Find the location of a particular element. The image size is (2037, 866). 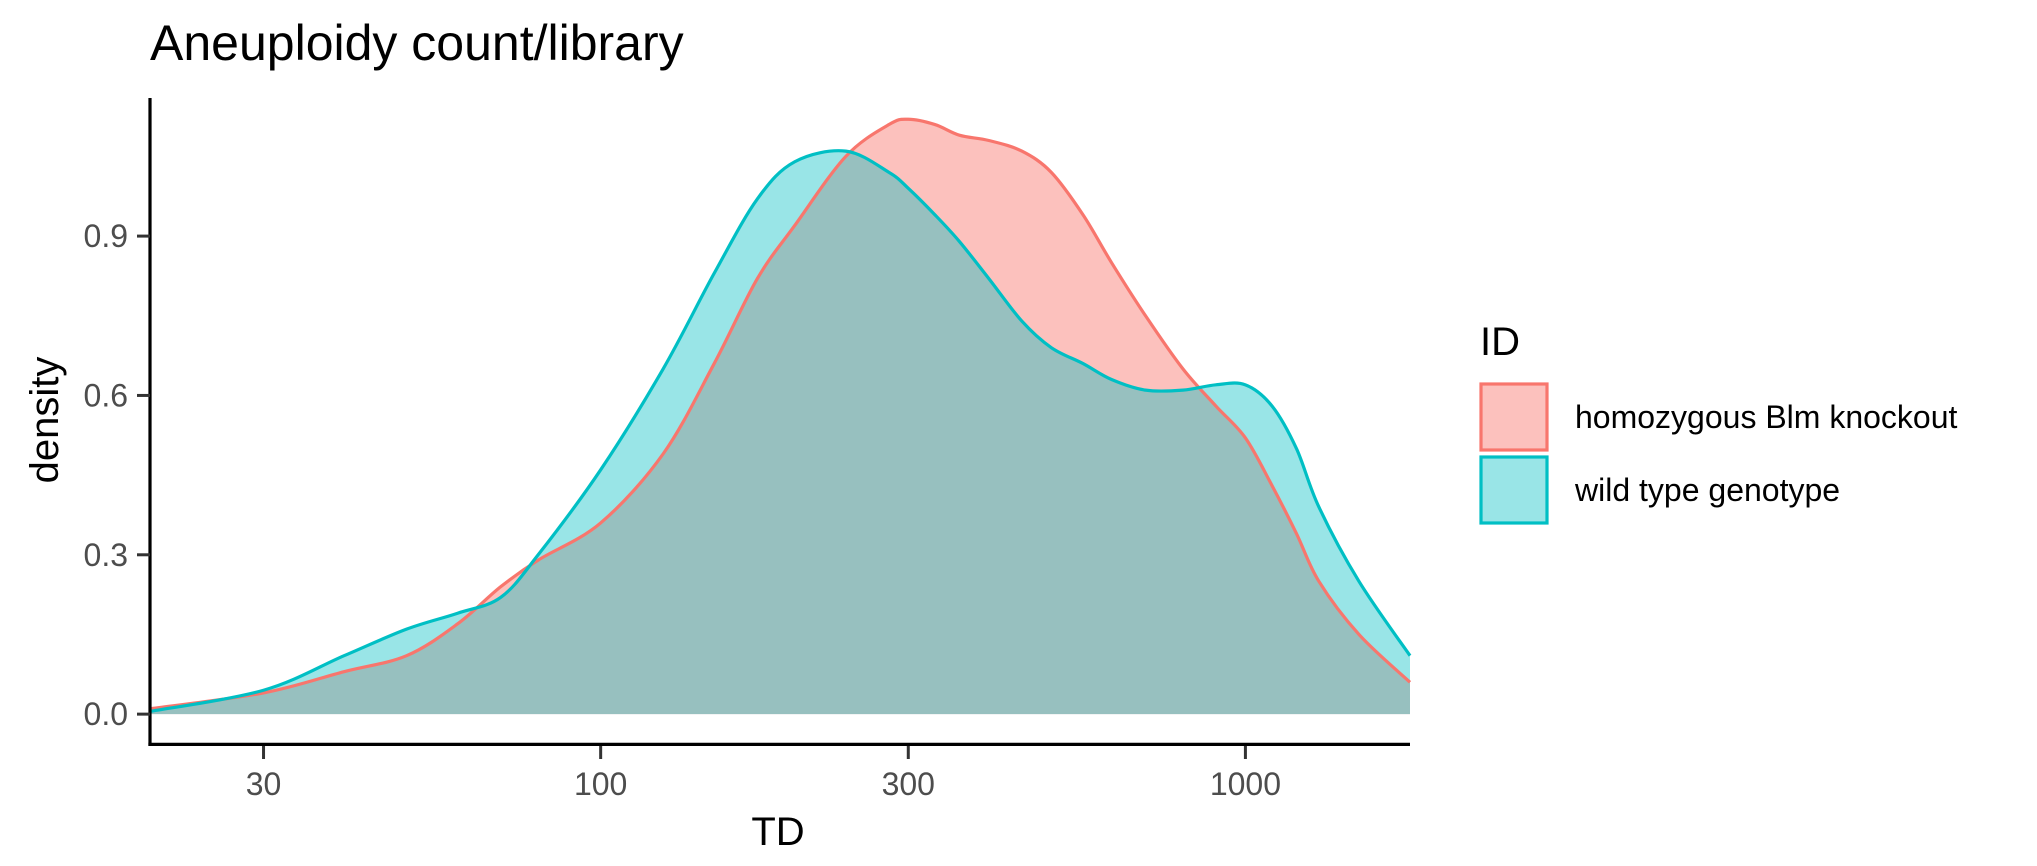

y-tick-label: 0.9 is located at coordinates (106, 236).